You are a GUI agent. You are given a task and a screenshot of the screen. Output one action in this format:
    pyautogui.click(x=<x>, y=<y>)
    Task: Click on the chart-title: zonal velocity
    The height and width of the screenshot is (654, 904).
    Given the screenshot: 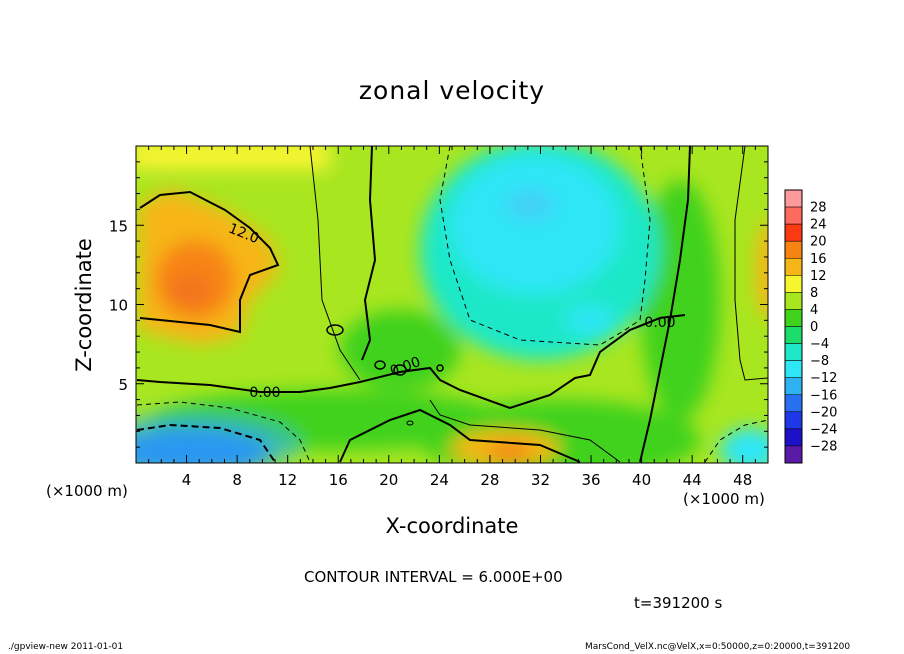 What is the action you would take?
    pyautogui.click(x=452, y=90)
    